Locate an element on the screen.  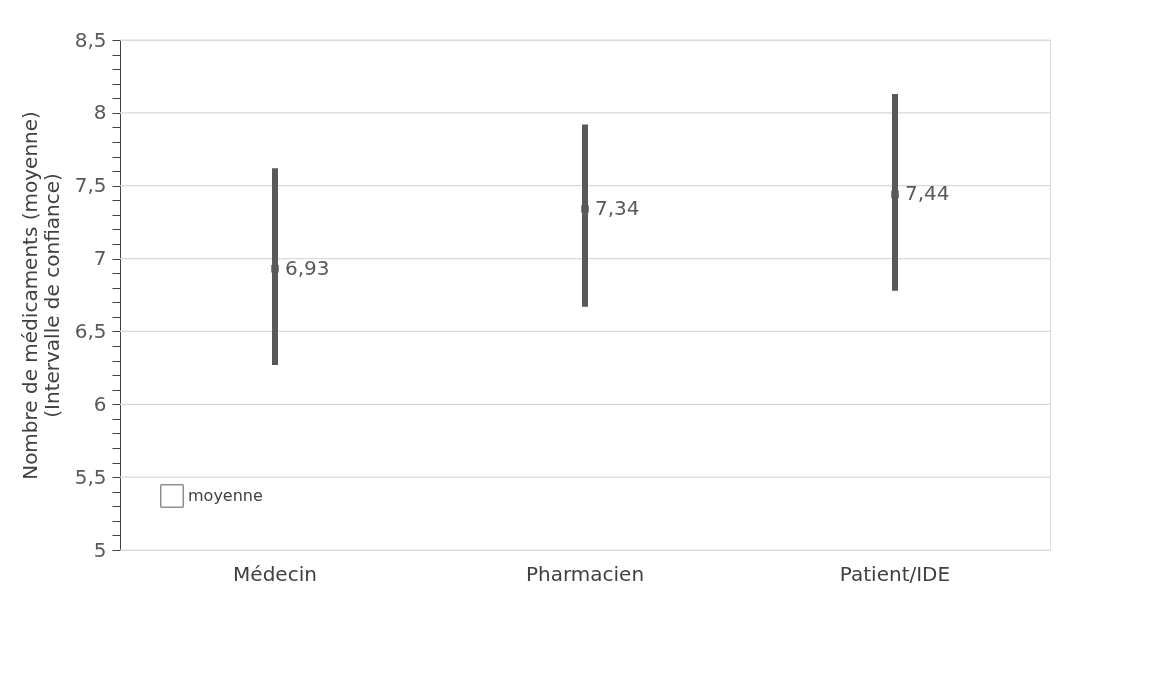
y-tick-label: 7,5 is located at coordinates (90, 185).